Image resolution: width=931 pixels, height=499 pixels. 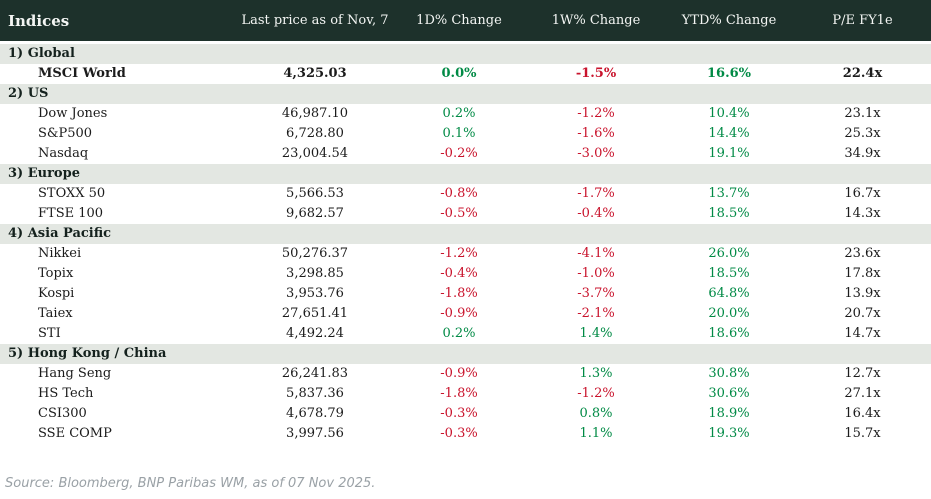 I want to click on index-name-cell: Taiex, so click(x=120, y=314).